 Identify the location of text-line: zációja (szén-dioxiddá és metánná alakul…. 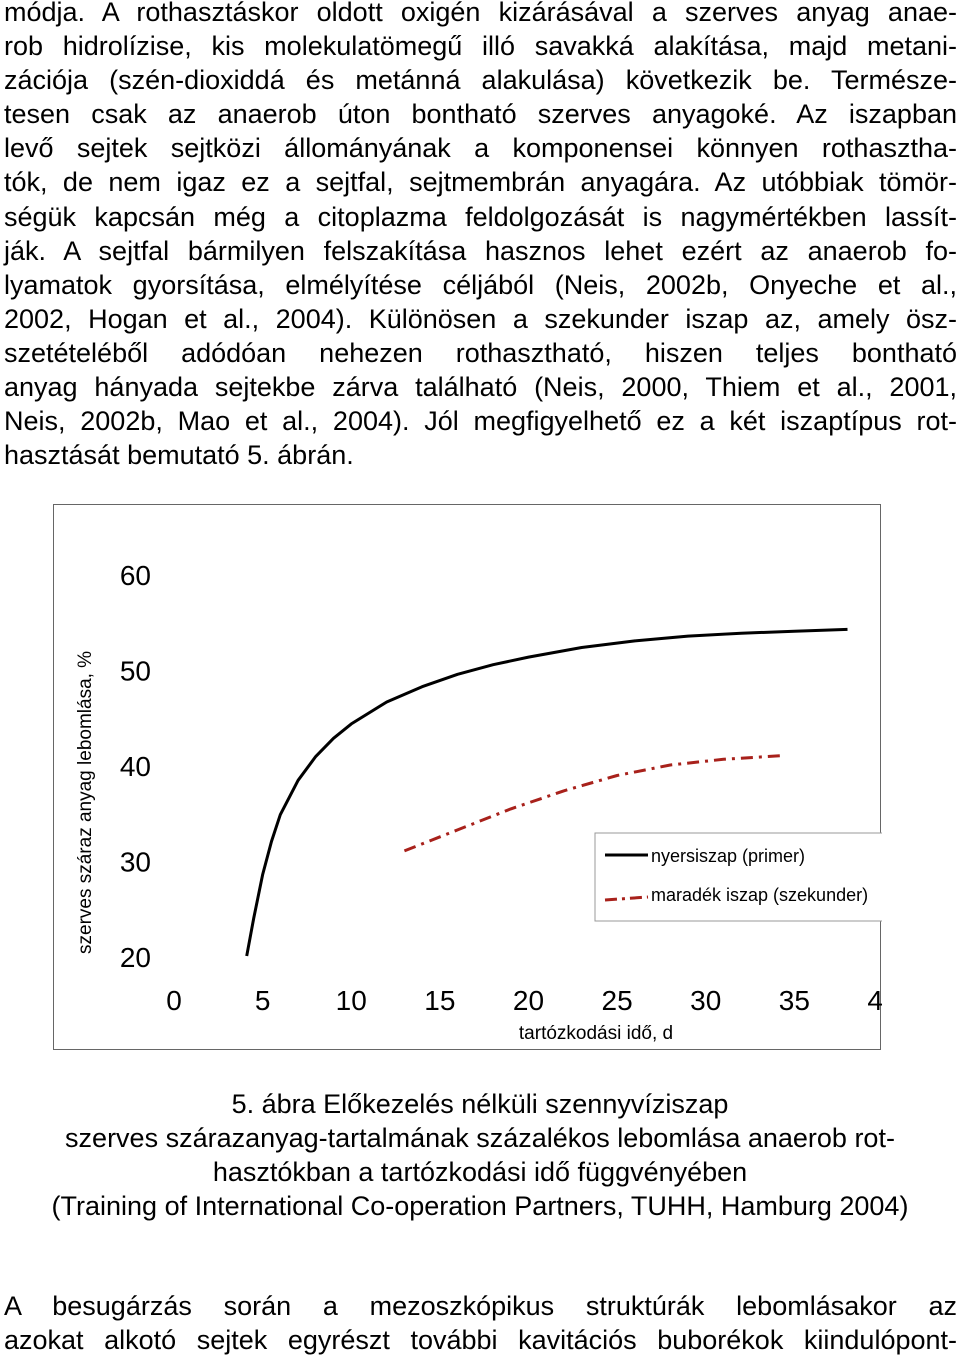
(480, 80).